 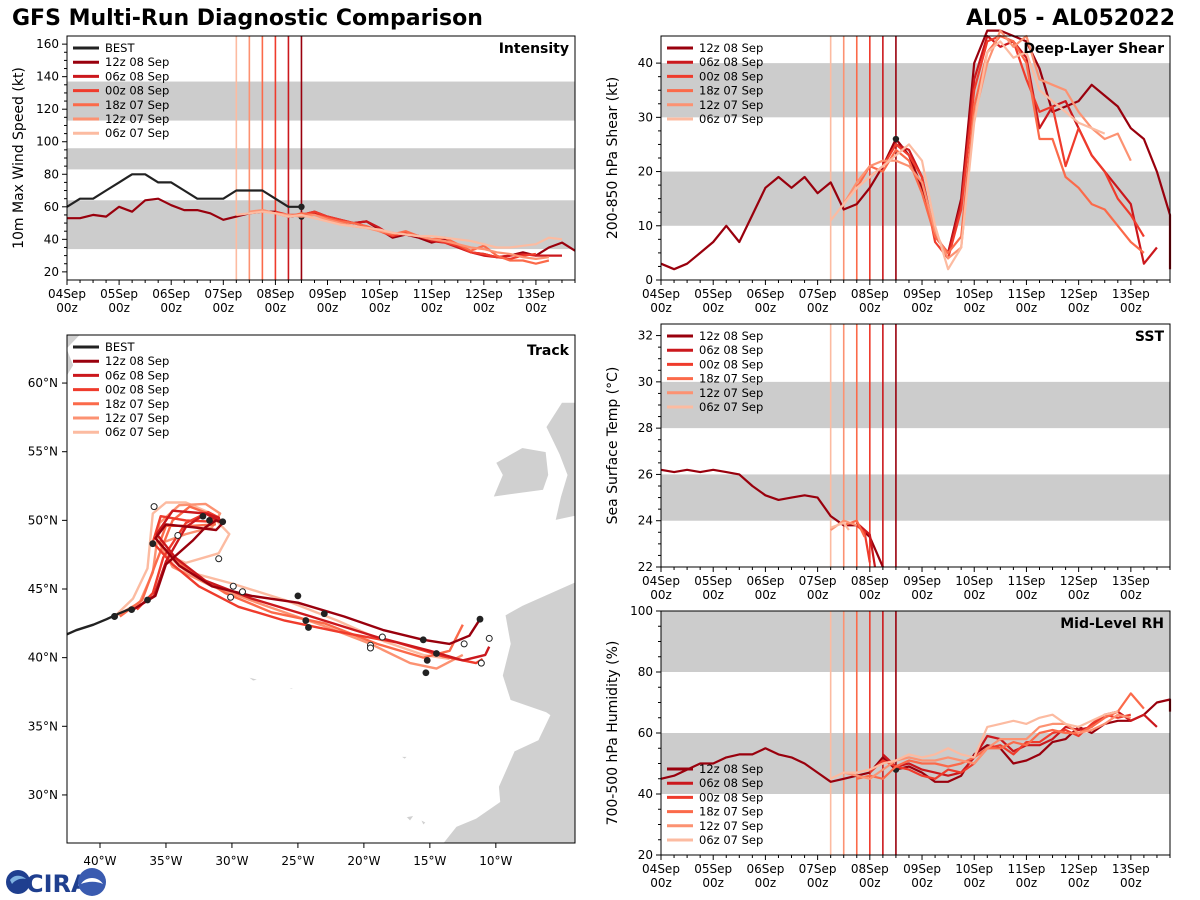 I want to click on sst-xtick-hour-0: 00z, so click(x=661, y=595).